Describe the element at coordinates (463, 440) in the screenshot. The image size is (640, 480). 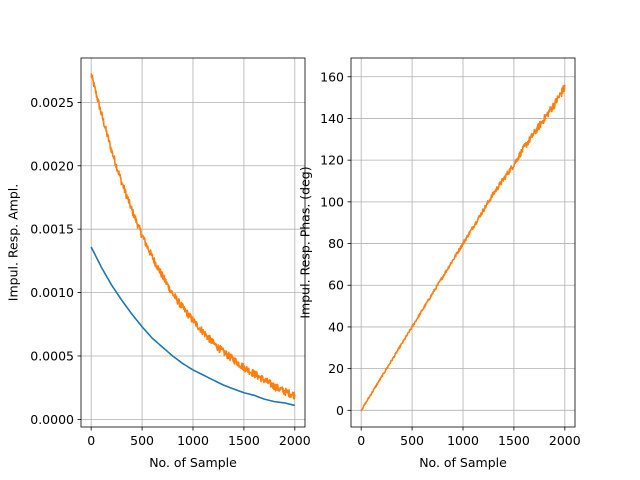
I see `right-plot-x-tick-label: 1000` at that location.